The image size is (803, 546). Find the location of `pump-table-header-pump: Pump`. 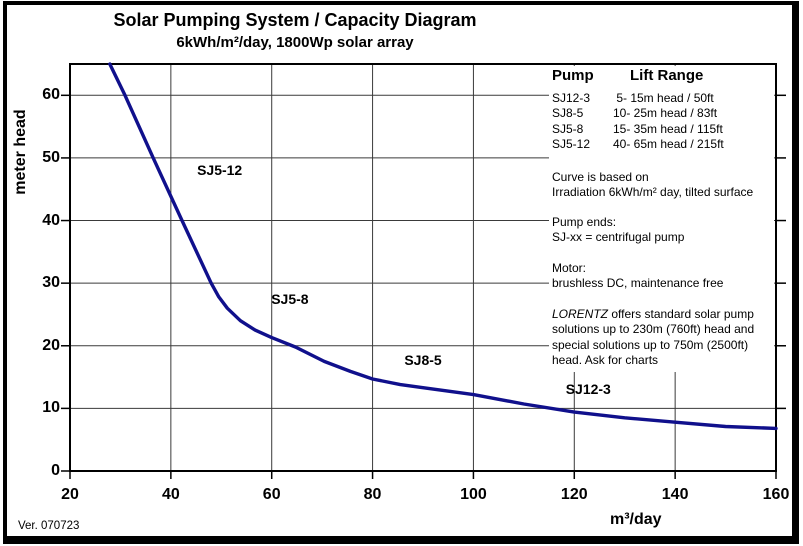

pump-table-header-pump: Pump is located at coordinates (573, 75).